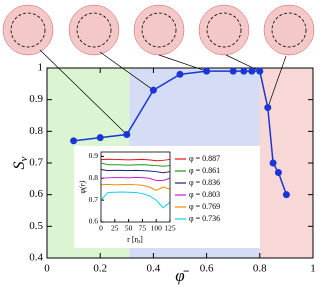 The width and height of the screenshot is (320, 287). Describe the element at coordinates (82, 186) in the screenshot. I see `inset-y-label: φ(r)` at that location.